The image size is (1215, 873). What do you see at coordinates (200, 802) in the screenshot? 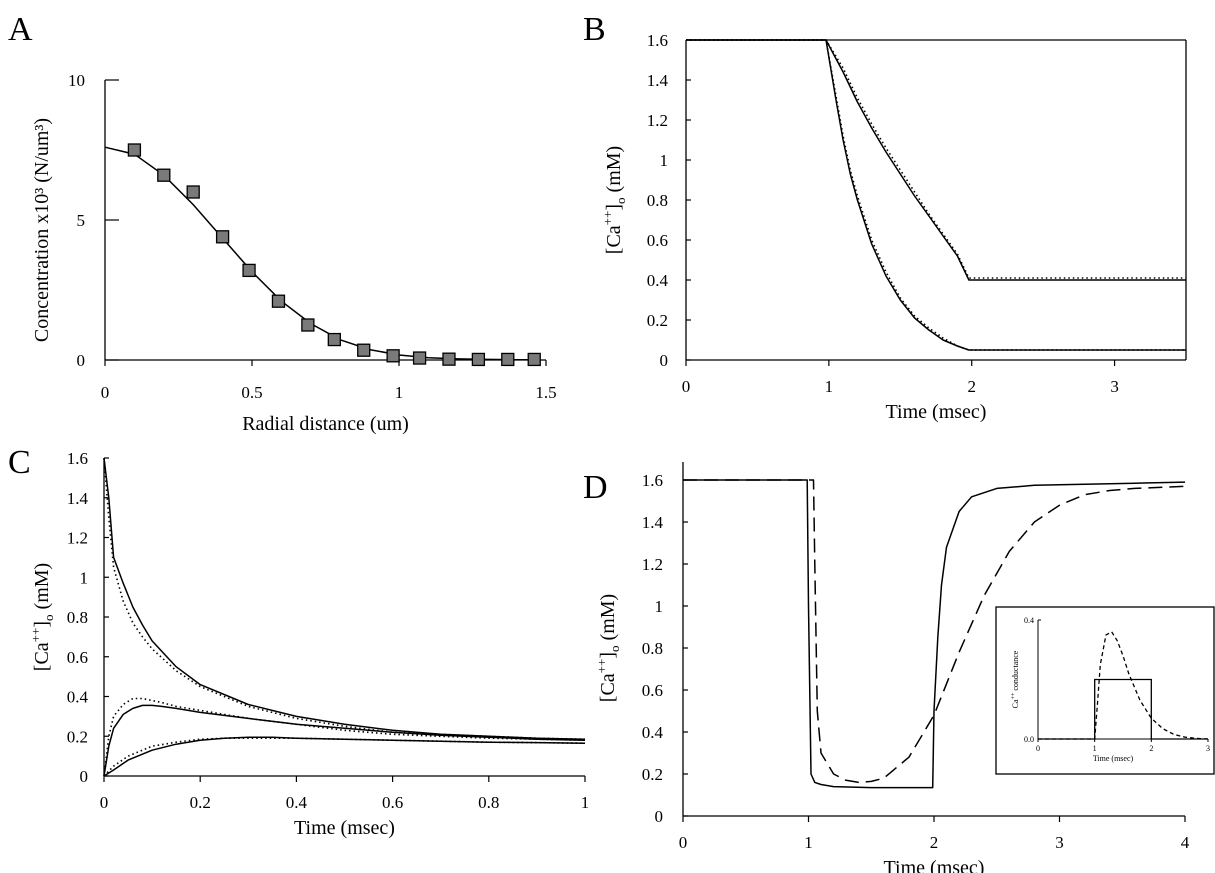
I see `panel-c-x-tick-label: 0.2` at bounding box center [200, 802].